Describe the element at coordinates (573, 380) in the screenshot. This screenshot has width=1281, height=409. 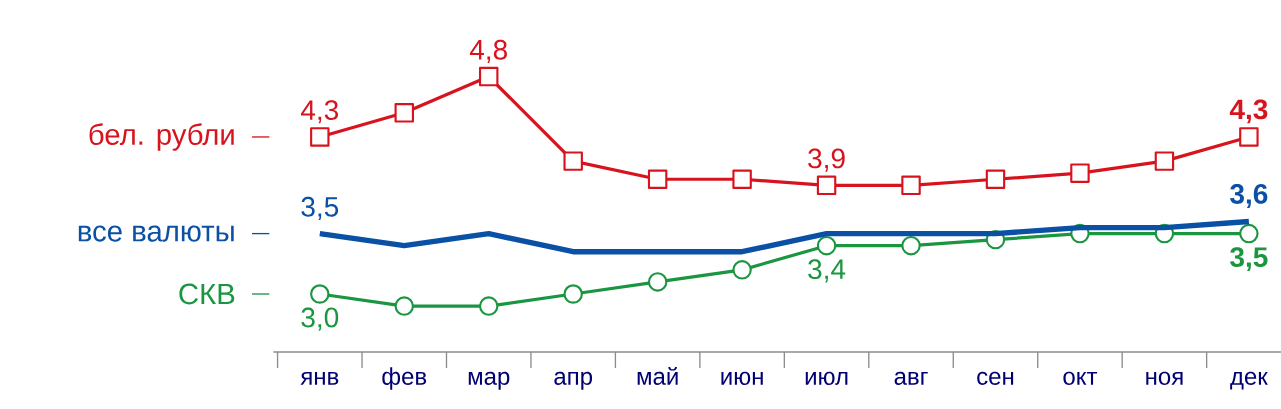
I see `x-tick-label: апр` at that location.